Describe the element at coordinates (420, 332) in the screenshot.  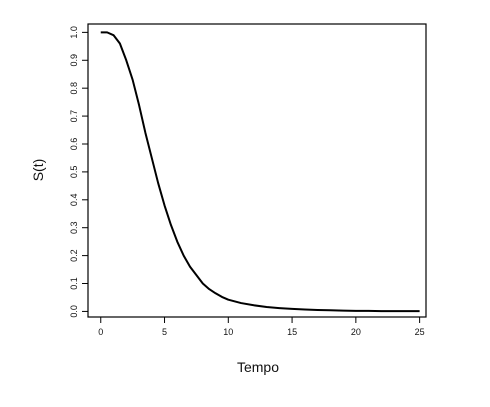
I see `x-tick-label: 25` at that location.